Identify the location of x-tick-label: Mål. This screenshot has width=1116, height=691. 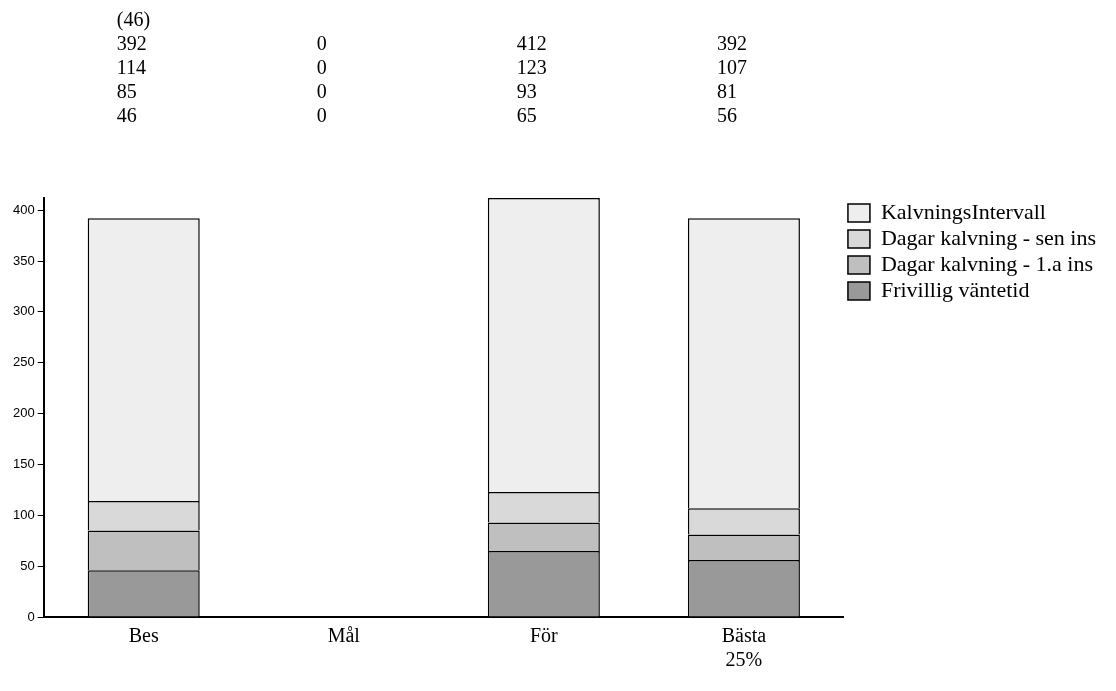
(344, 635).